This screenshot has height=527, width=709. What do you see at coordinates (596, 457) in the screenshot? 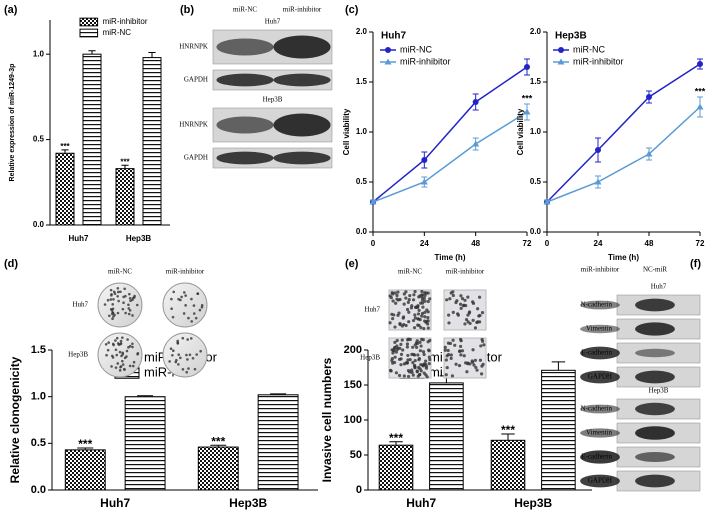
I see `row-label: E-cadherin` at bounding box center [596, 457].